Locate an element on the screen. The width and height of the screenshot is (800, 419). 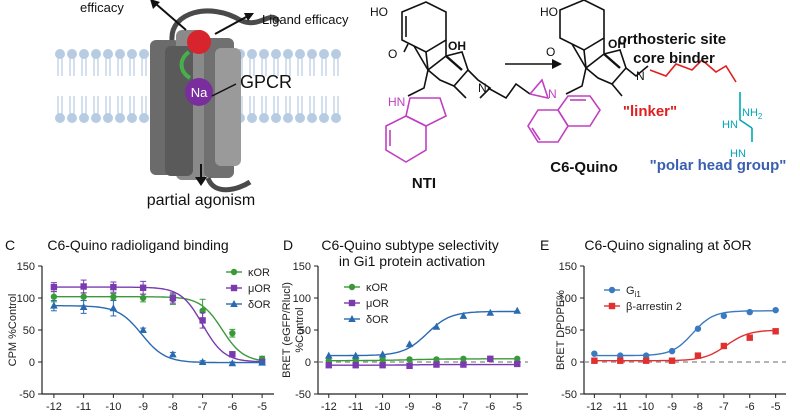
c6-quino-linker is located at coordinates (693, 70).